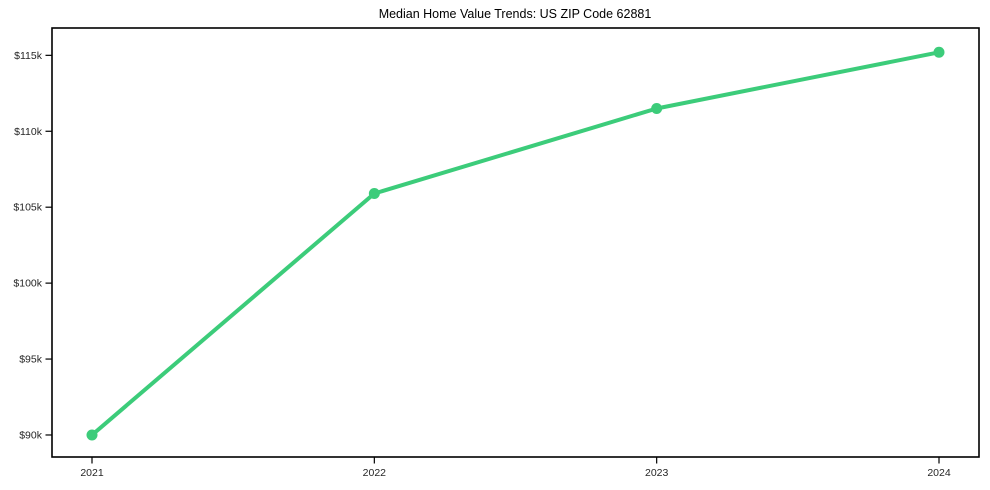 This screenshot has height=490, width=990. What do you see at coordinates (92, 435) in the screenshot?
I see `data-point-2021` at bounding box center [92, 435].